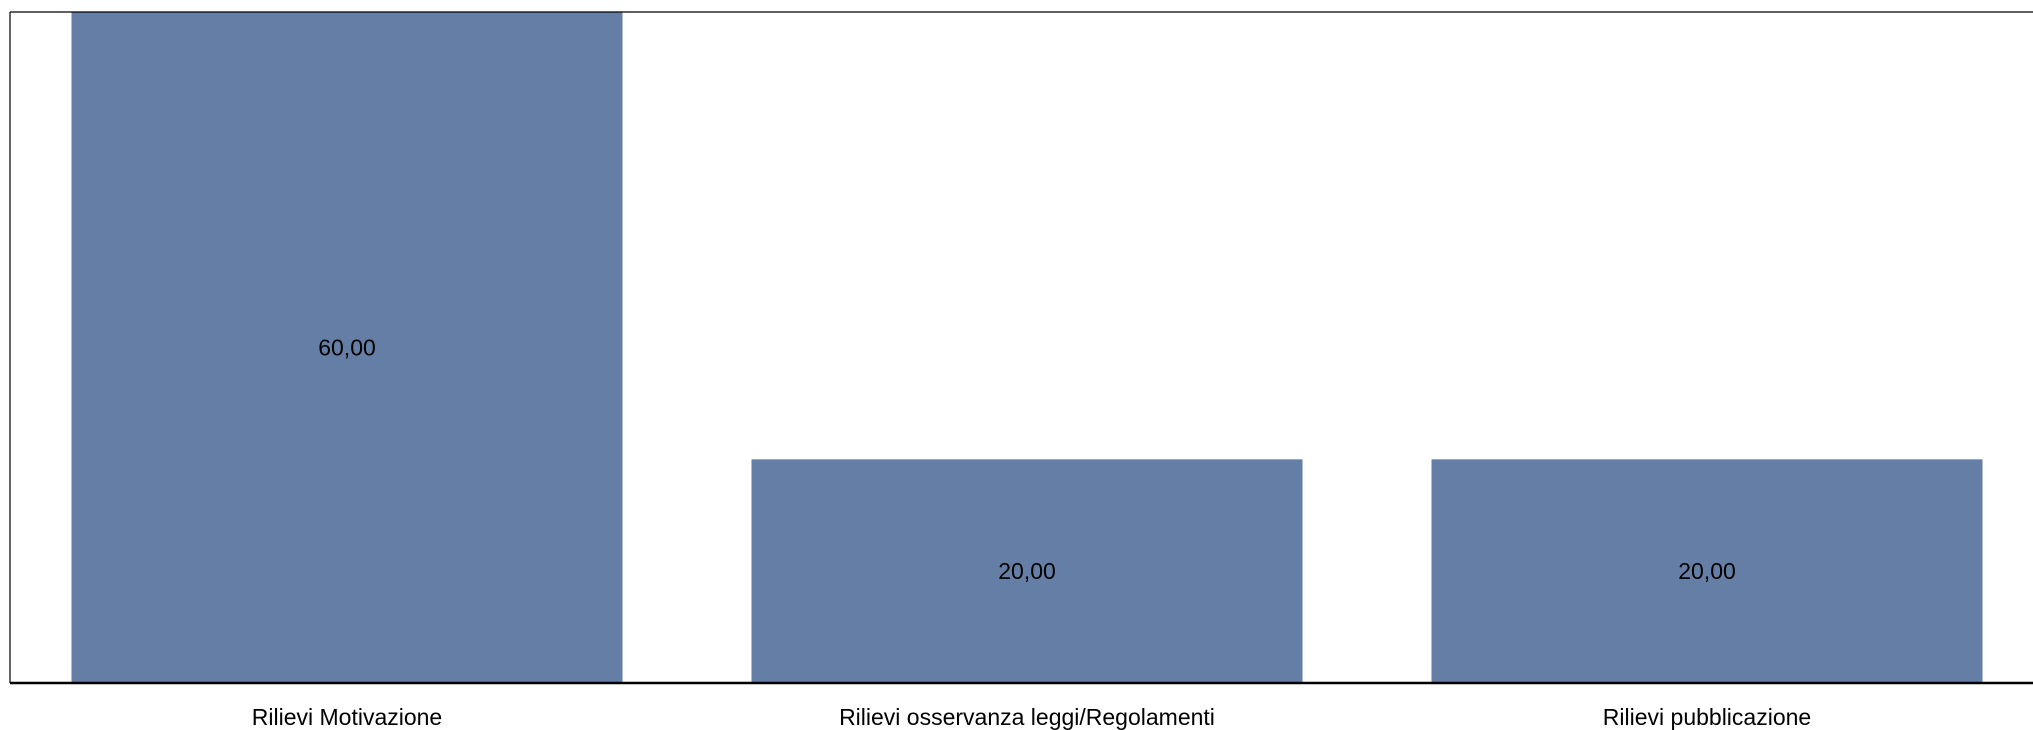 This screenshot has width=2033, height=730. What do you see at coordinates (1027, 717) in the screenshot?
I see `x-tick-label: Rilievi osservanza leggi/Regolamenti` at bounding box center [1027, 717].